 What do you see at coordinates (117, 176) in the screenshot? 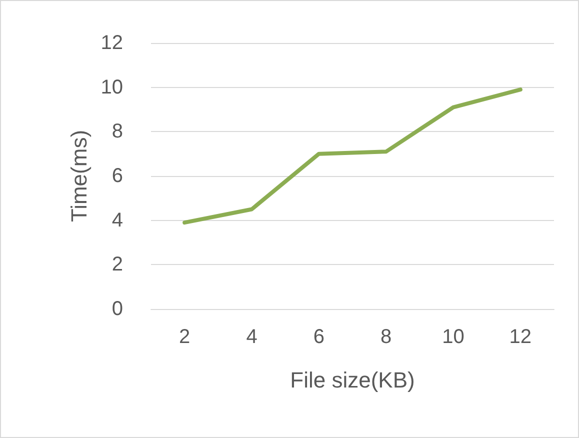
I see `y-tick-label: 6` at bounding box center [117, 176].